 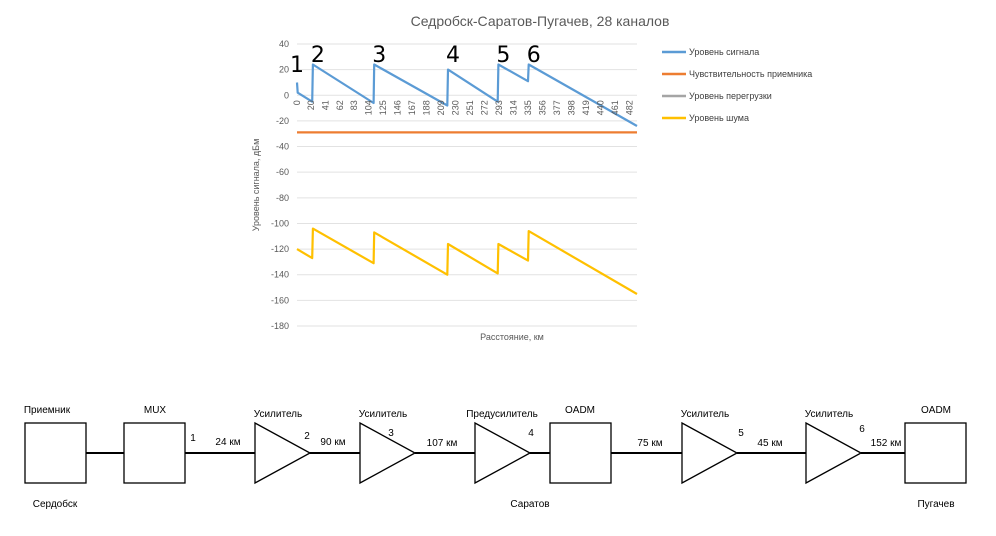 I want to click on x-tick-label: 314, so click(x=514, y=107).